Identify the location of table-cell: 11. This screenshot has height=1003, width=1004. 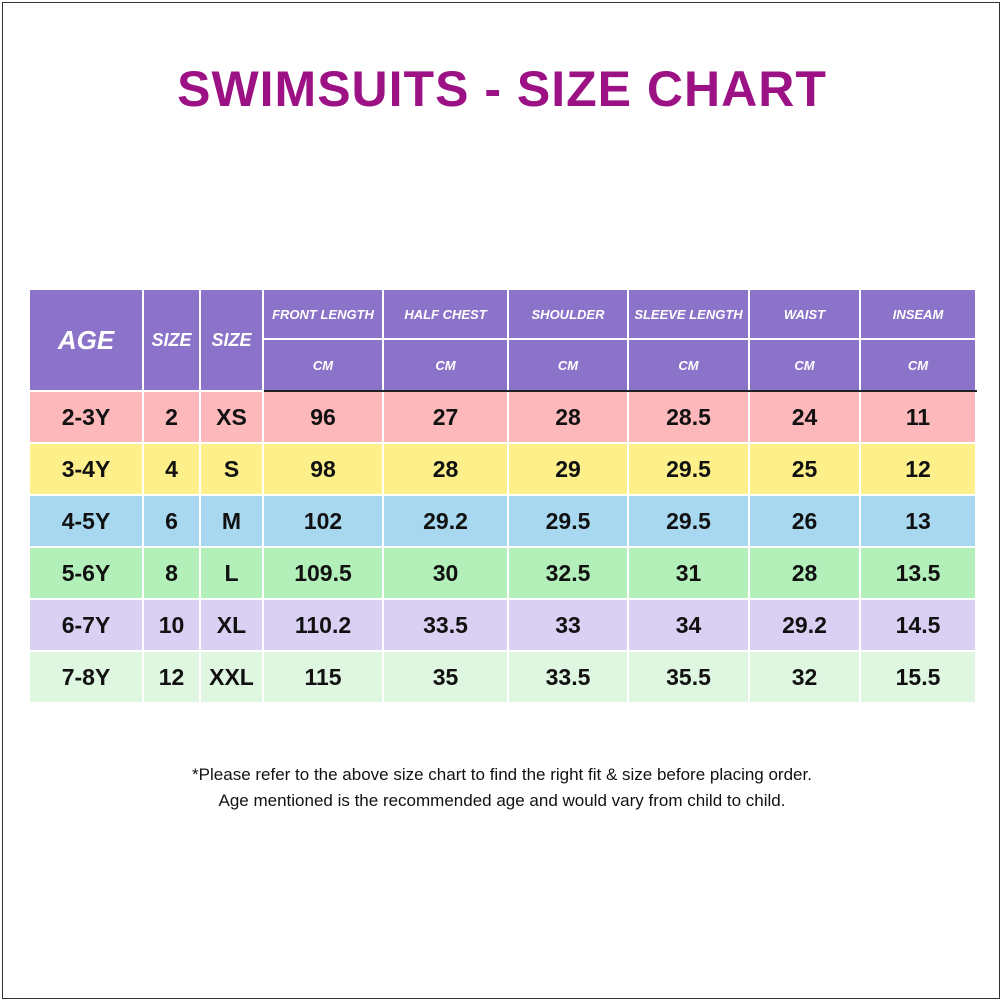
(918, 417).